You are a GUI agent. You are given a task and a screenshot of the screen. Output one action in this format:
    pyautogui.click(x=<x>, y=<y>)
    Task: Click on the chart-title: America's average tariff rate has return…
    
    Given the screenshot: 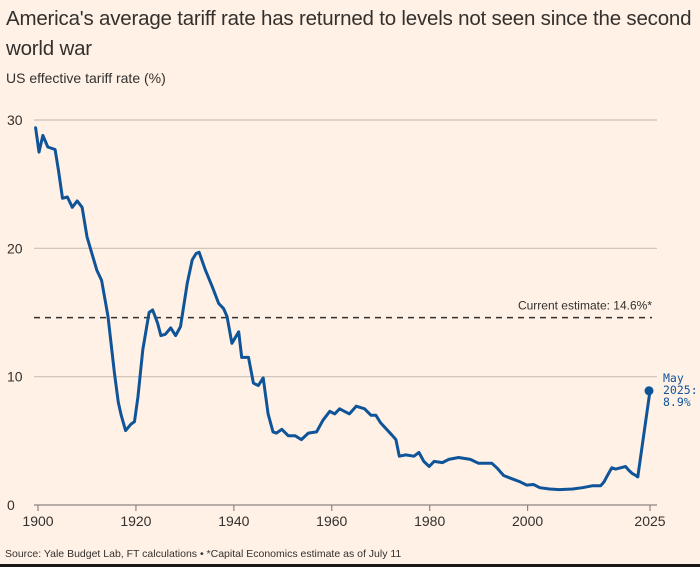 What is the action you would take?
    pyautogui.click(x=349, y=33)
    